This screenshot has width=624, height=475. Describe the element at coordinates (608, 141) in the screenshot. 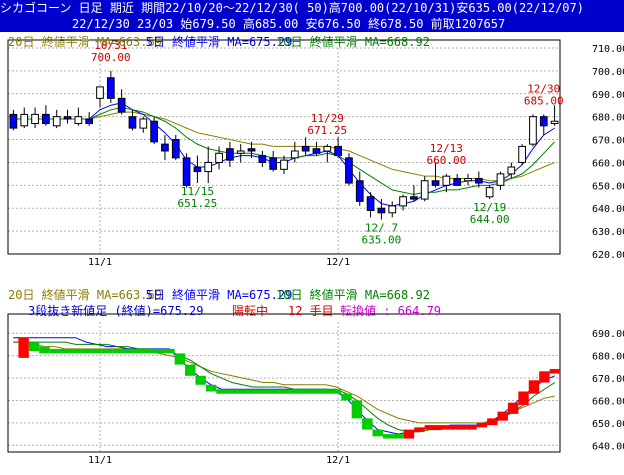

I see `y-tick-label: 670.00` at that location.